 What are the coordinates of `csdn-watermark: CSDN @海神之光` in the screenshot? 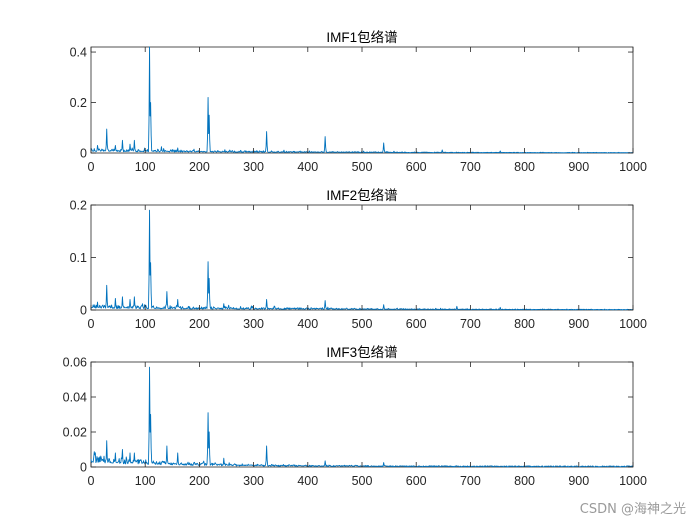 It's located at (632, 509).